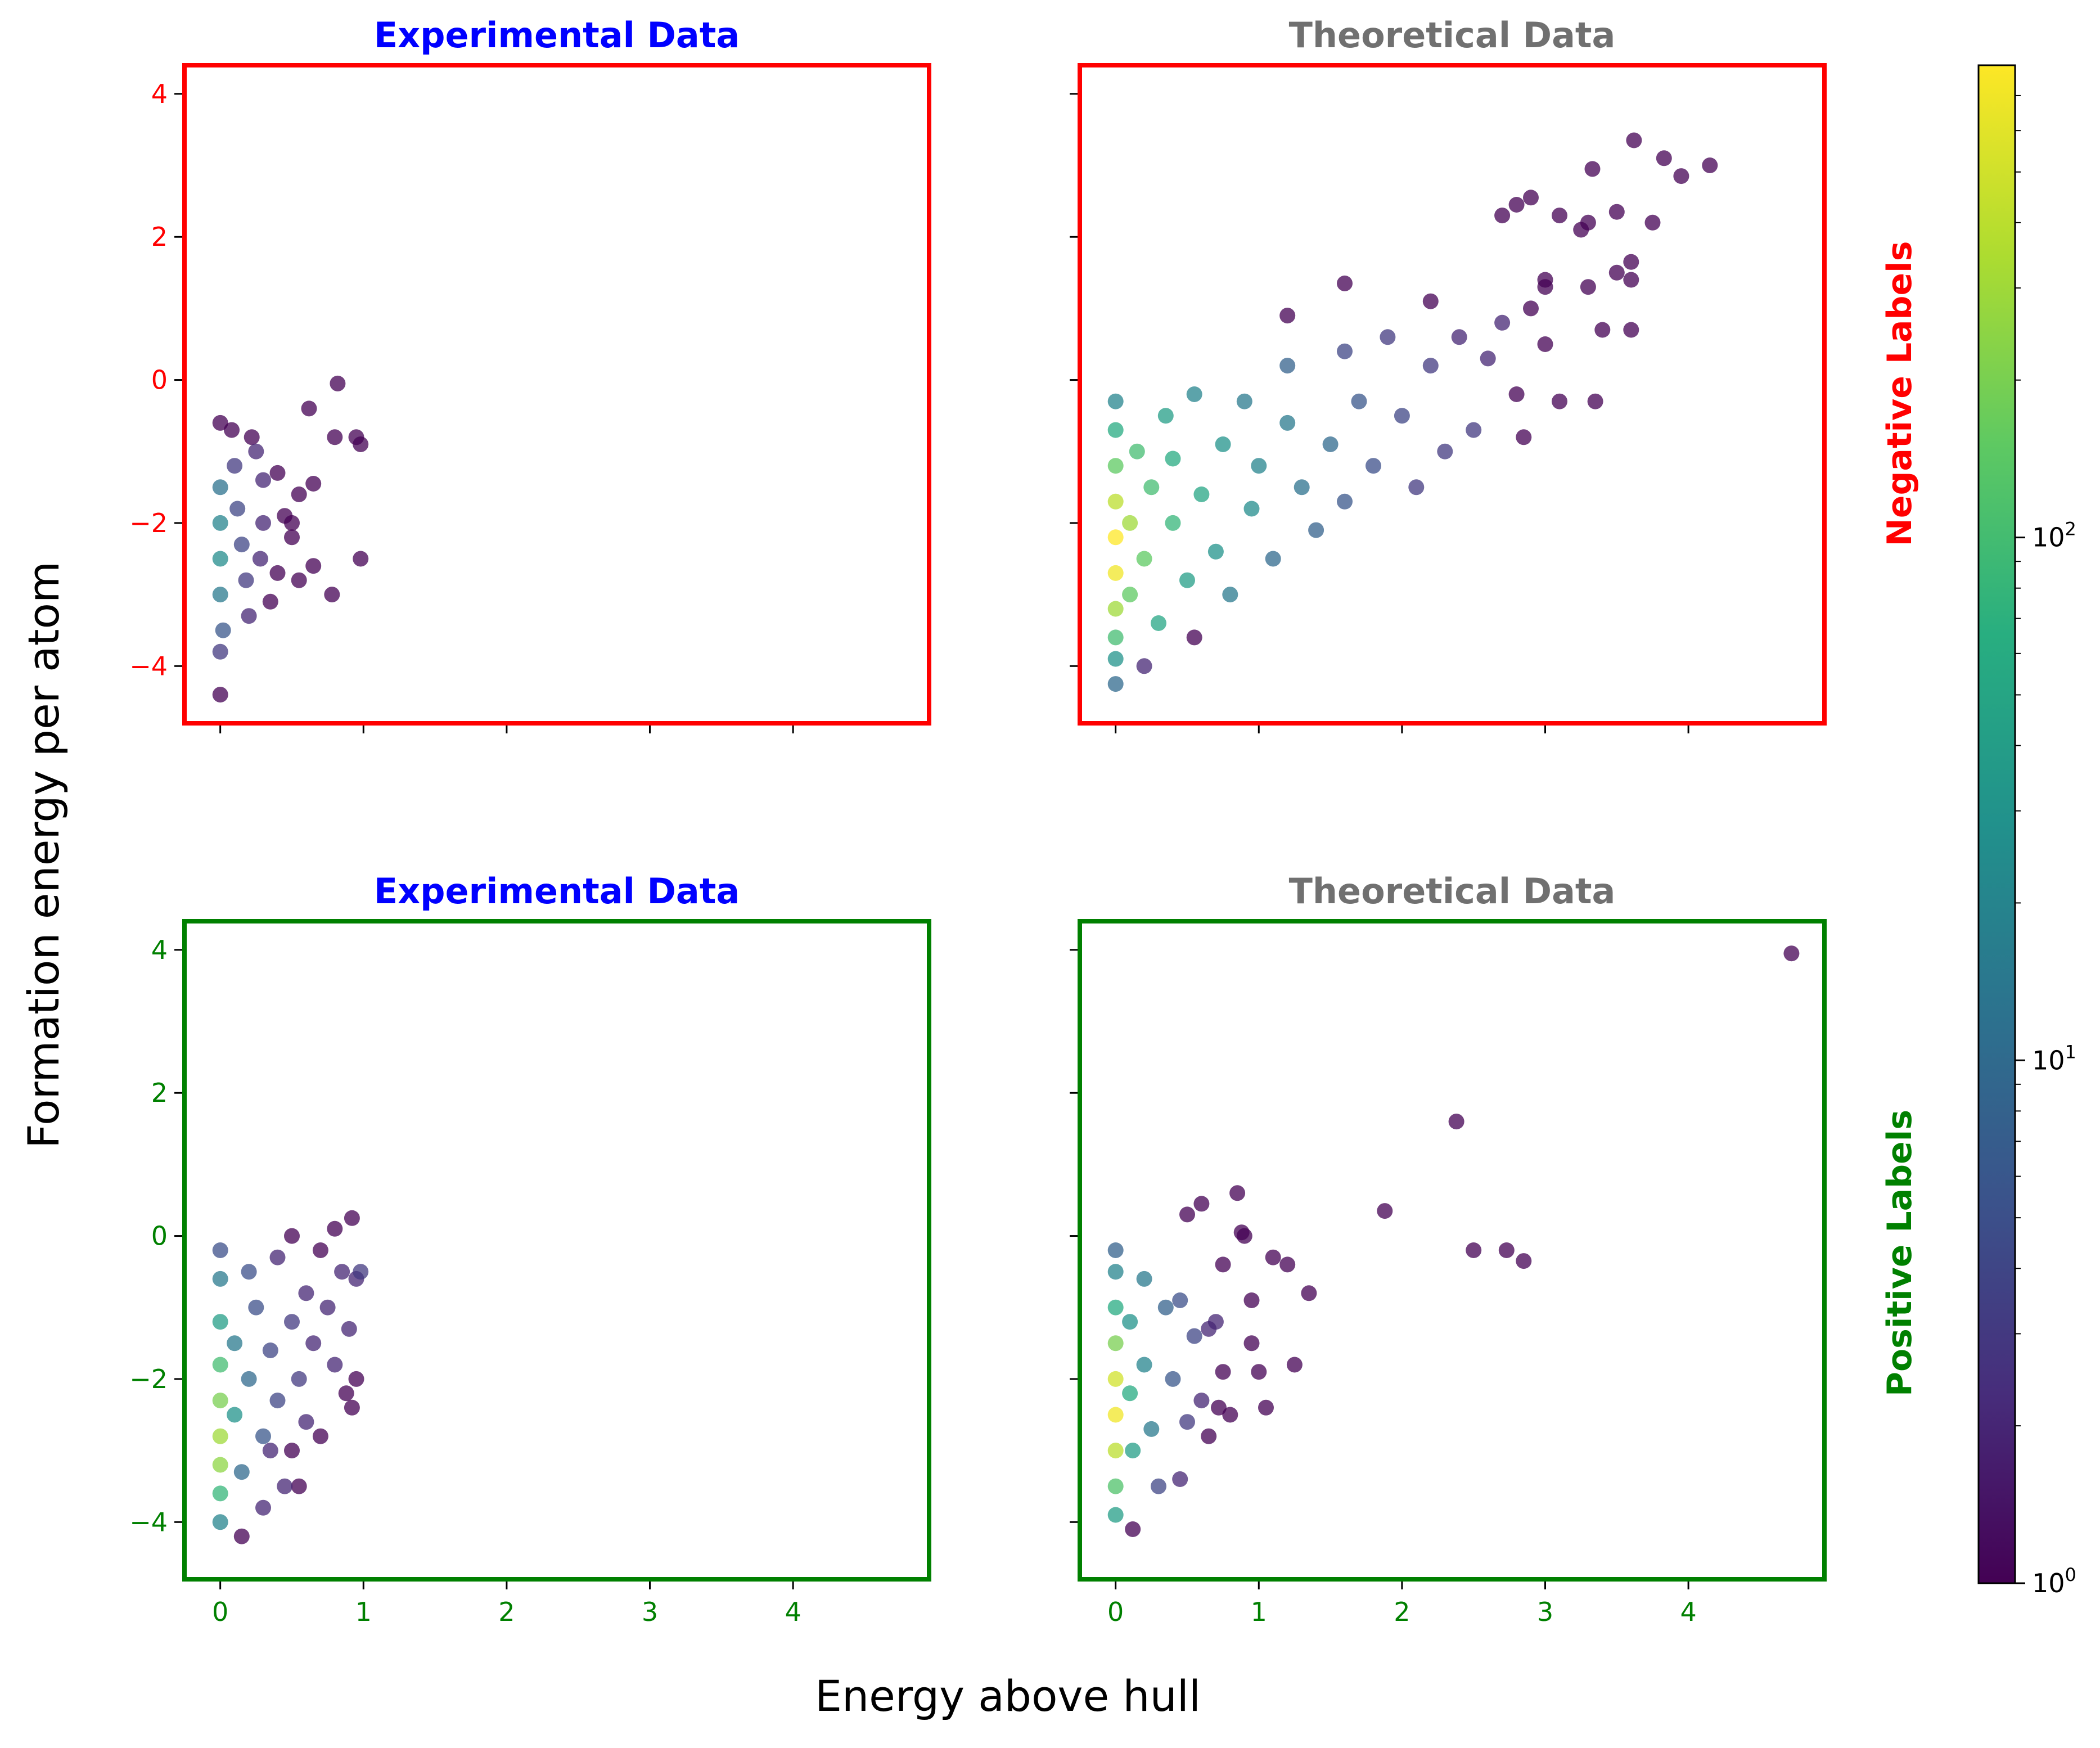 This screenshot has width=2100, height=1748. What do you see at coordinates (557, 35) in the screenshot?
I see `panel-title: Experimental Data` at bounding box center [557, 35].